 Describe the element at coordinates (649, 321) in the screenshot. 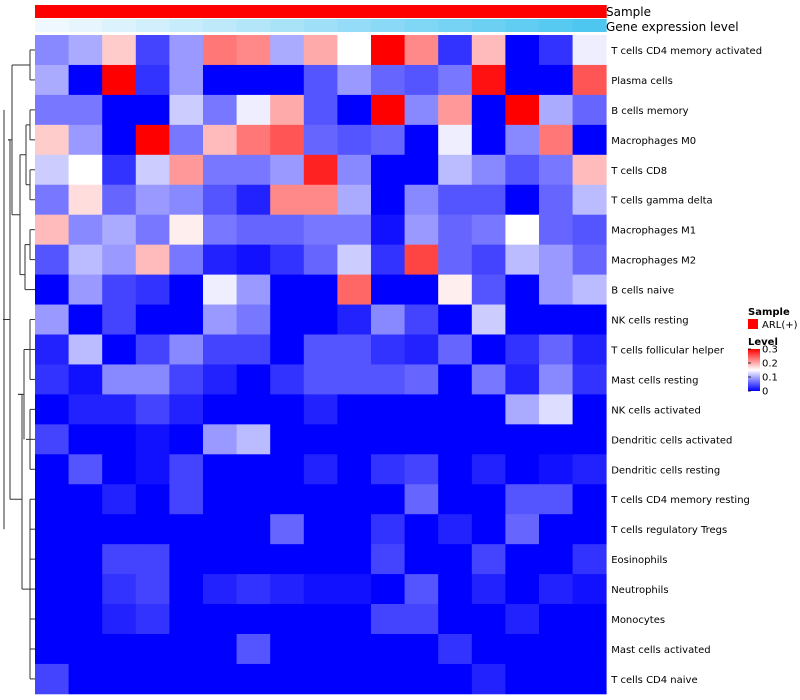

I see `row-label: NK cells resting` at that location.